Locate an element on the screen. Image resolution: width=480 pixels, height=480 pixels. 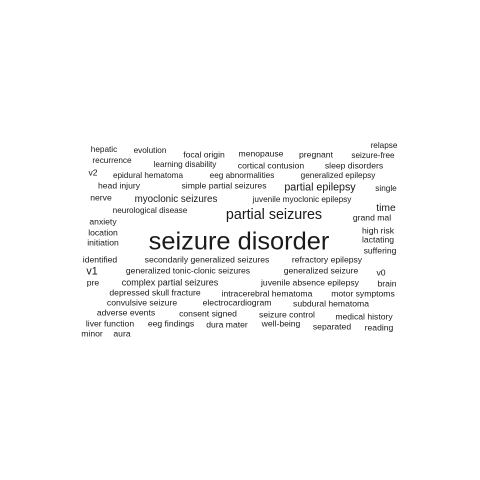
cloud-word: time is located at coordinates (386, 208).